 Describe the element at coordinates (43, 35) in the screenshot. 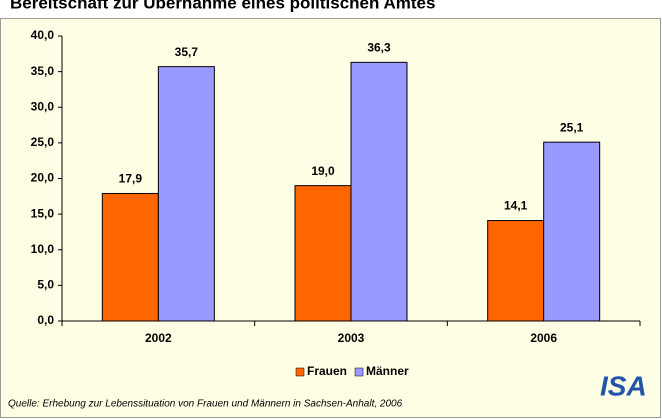

I see `y-tick-label: 40,0` at that location.